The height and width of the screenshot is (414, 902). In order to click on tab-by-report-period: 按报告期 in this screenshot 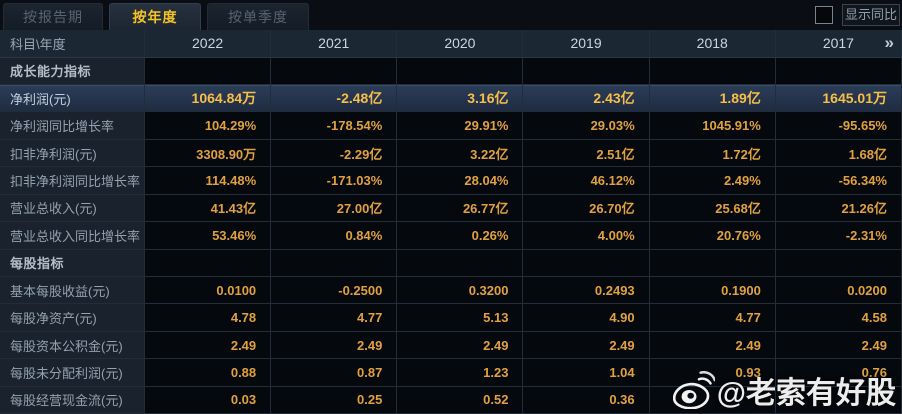, I will do `click(53, 16)`.